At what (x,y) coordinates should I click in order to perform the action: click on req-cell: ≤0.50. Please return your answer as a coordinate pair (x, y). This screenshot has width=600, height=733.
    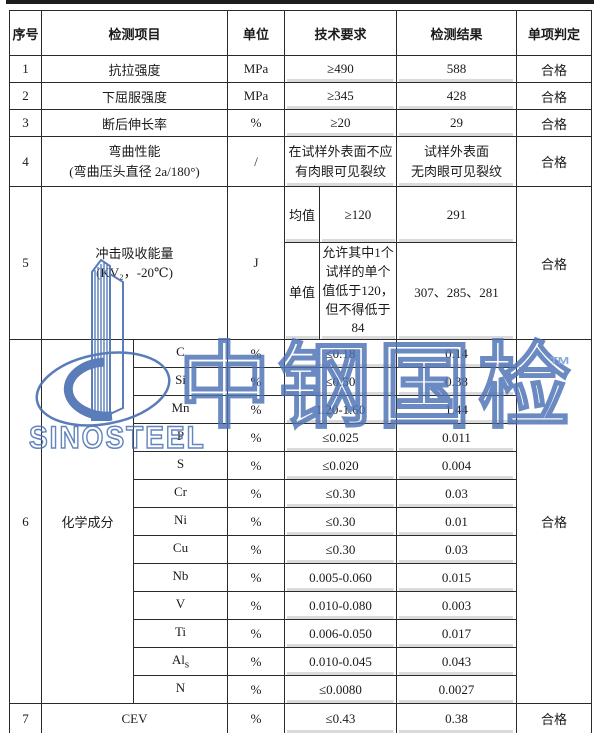
    Looking at the image, I should click on (340, 382).